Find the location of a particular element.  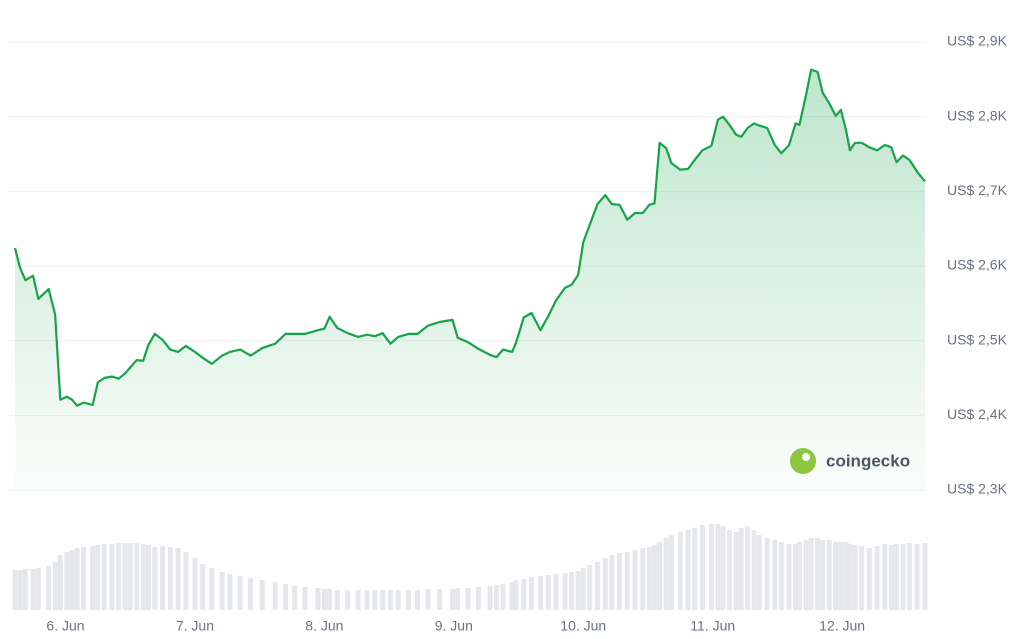

x-tick-label: 6. Jun is located at coordinates (65, 626).